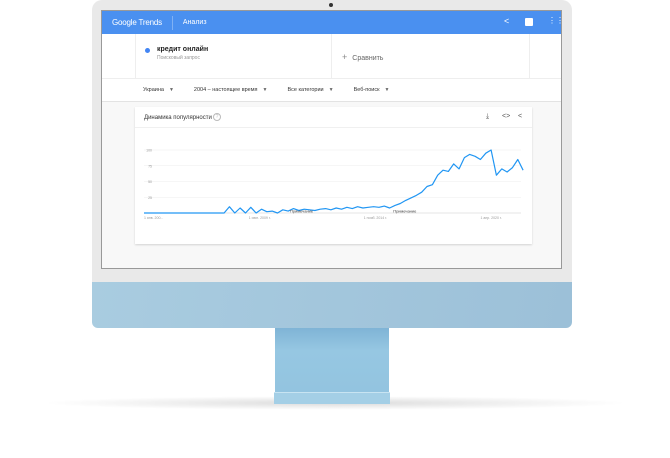 Image resolution: width=670 pixels, height=458 pixels. What do you see at coordinates (554, 20) in the screenshot?
I see `apps-grid-icon: ⋮⋮` at bounding box center [554, 20].